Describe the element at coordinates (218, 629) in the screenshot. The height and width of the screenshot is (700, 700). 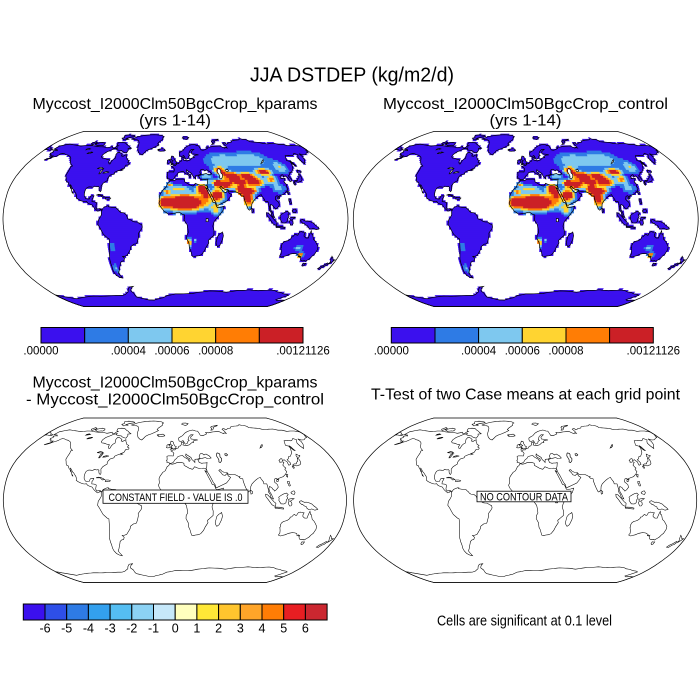
I see `svg-text: 2` at that location.